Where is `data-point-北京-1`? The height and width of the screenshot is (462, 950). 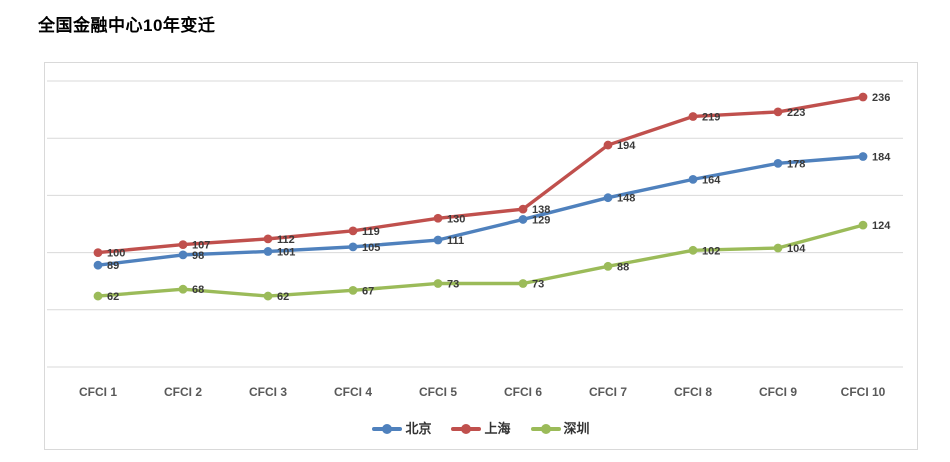 data-point-北京-1 is located at coordinates (98, 265).